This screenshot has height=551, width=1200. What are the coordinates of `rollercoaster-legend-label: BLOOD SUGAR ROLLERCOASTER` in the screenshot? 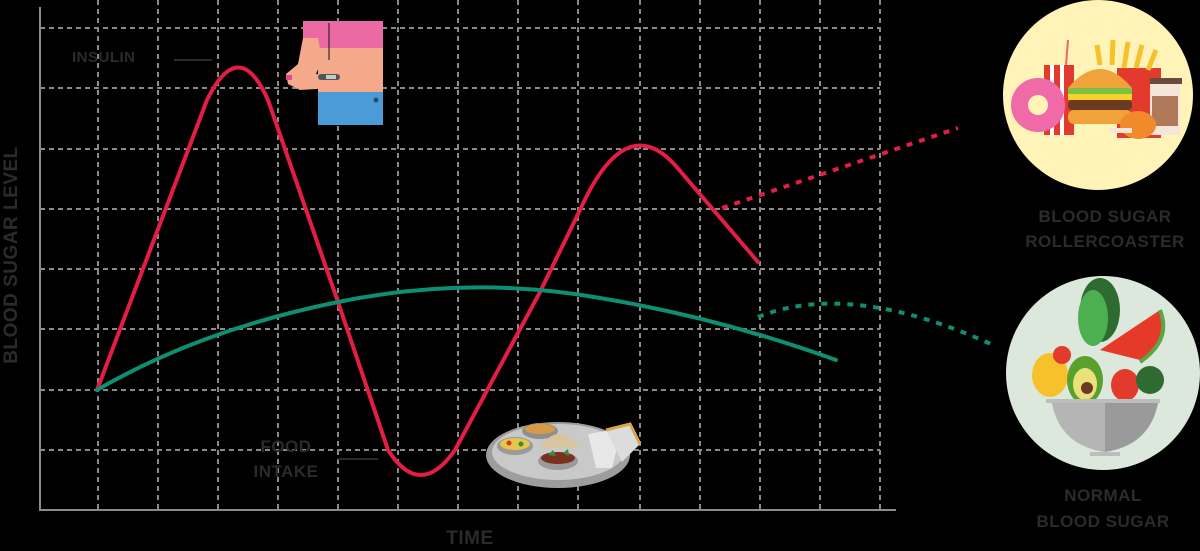 It's located at (1102, 229).